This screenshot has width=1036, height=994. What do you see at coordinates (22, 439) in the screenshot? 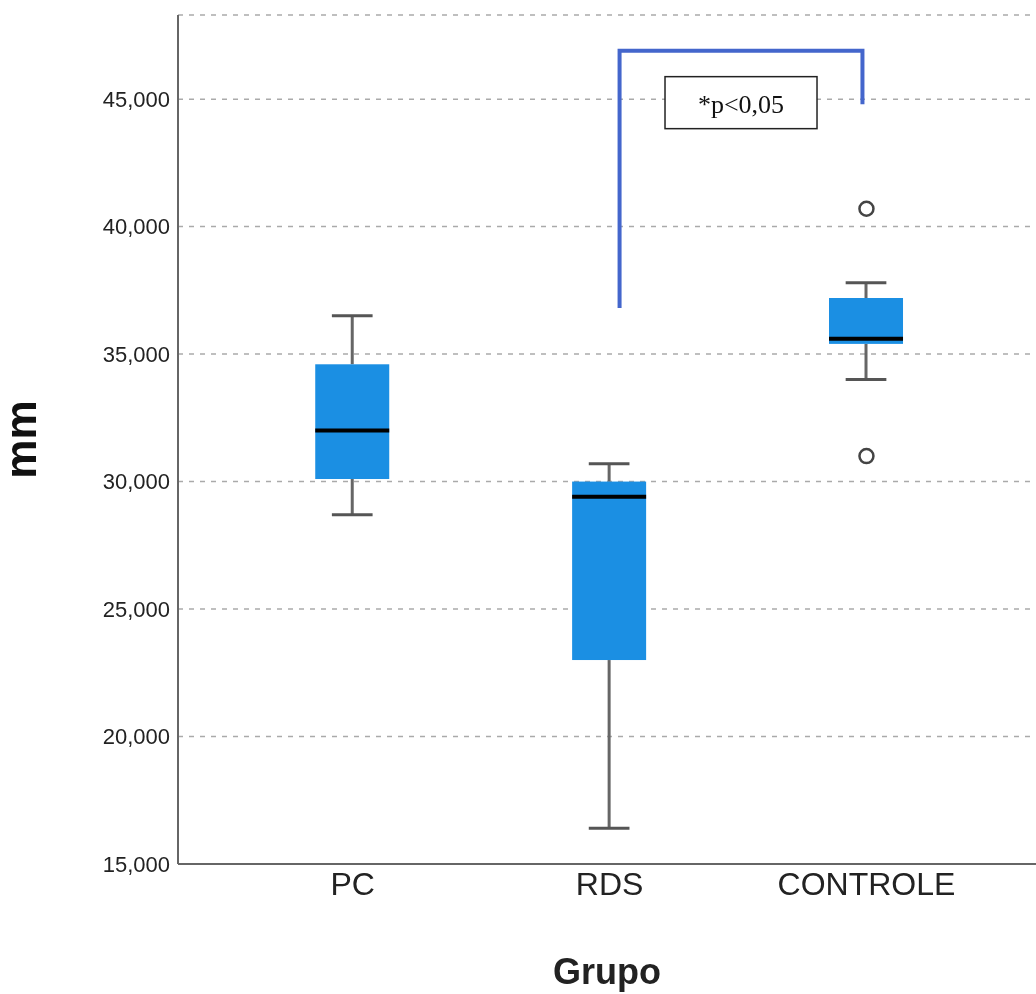
I see `y-axis-title: mm` at bounding box center [22, 439].